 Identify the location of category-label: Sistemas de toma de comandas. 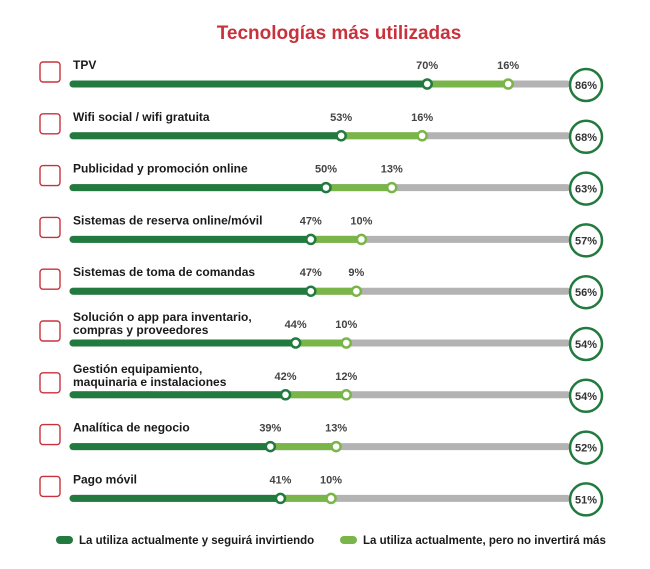
(164, 272).